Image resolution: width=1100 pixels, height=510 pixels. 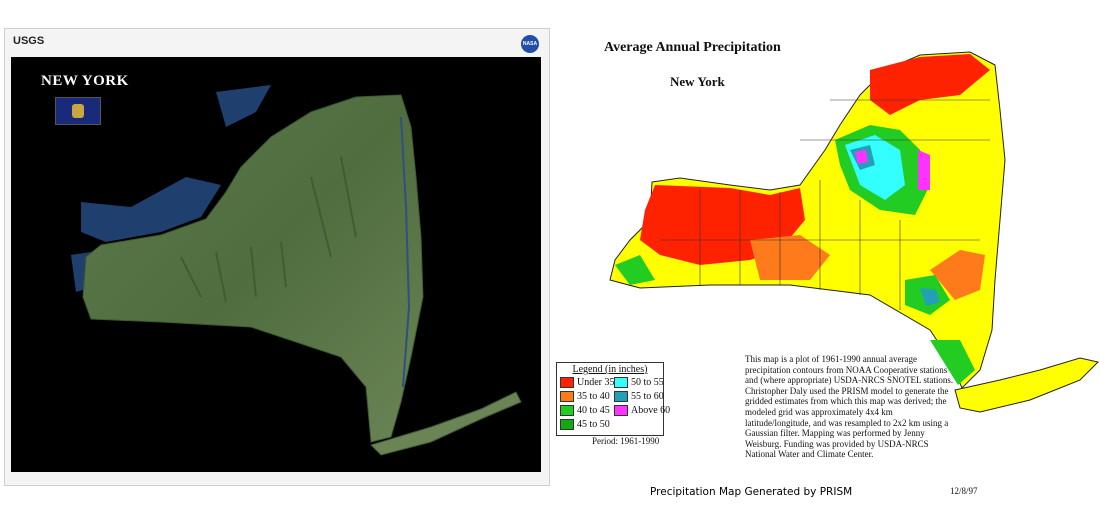 I want to click on legend-item-50-to-55: 50 to 55, so click(x=639, y=383).